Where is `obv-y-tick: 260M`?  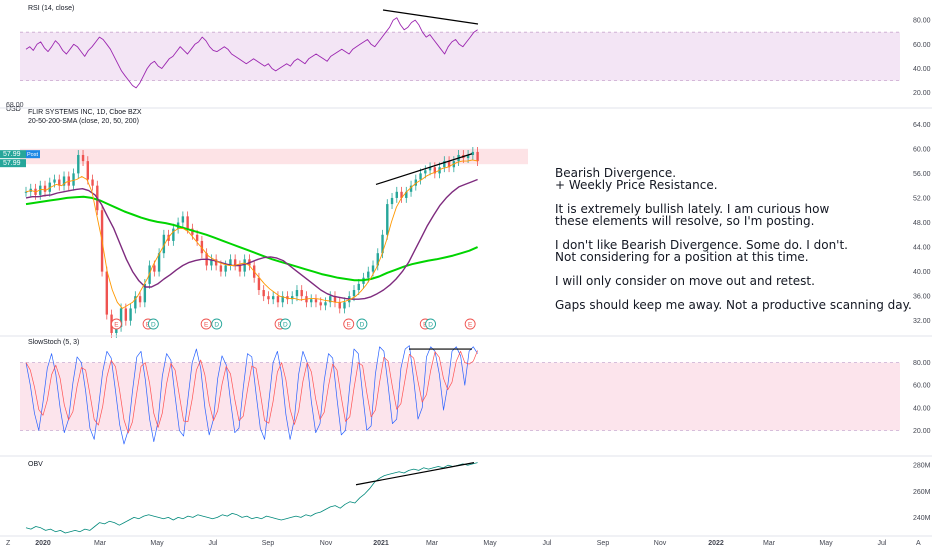
obv-y-tick: 260M is located at coordinates (922, 492).